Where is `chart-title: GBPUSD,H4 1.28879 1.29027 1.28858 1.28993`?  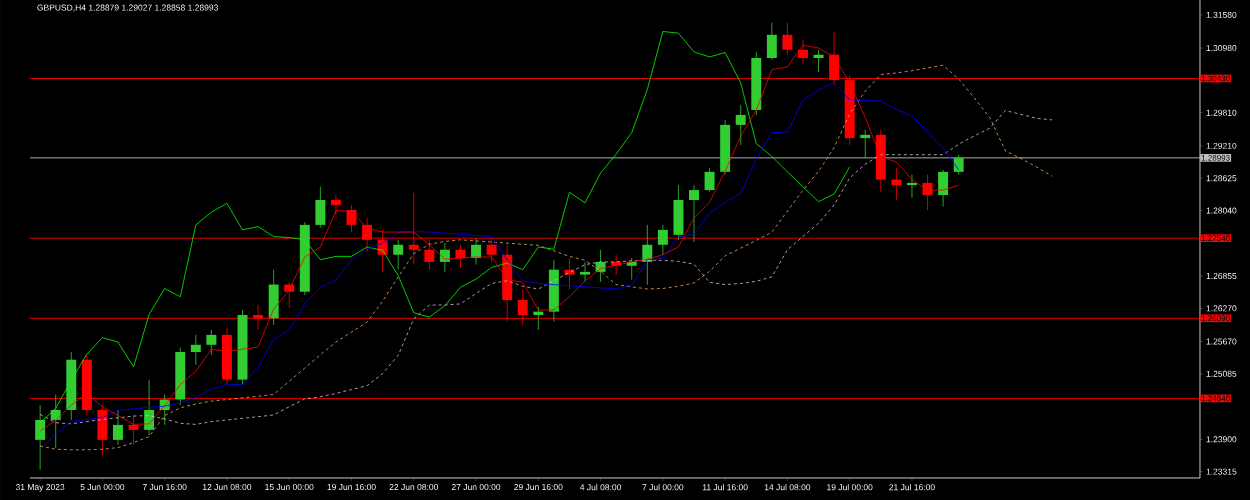 chart-title: GBPUSD,H4 1.28879 1.29027 1.28858 1.28993 is located at coordinates (127, 8).